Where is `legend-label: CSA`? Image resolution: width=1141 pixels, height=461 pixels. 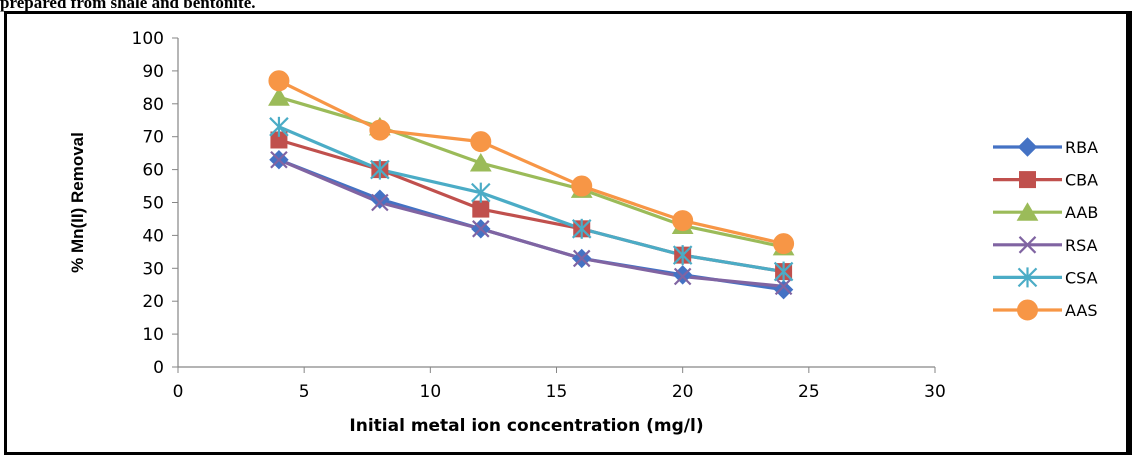 legend-label: CSA is located at coordinates (1081, 277).